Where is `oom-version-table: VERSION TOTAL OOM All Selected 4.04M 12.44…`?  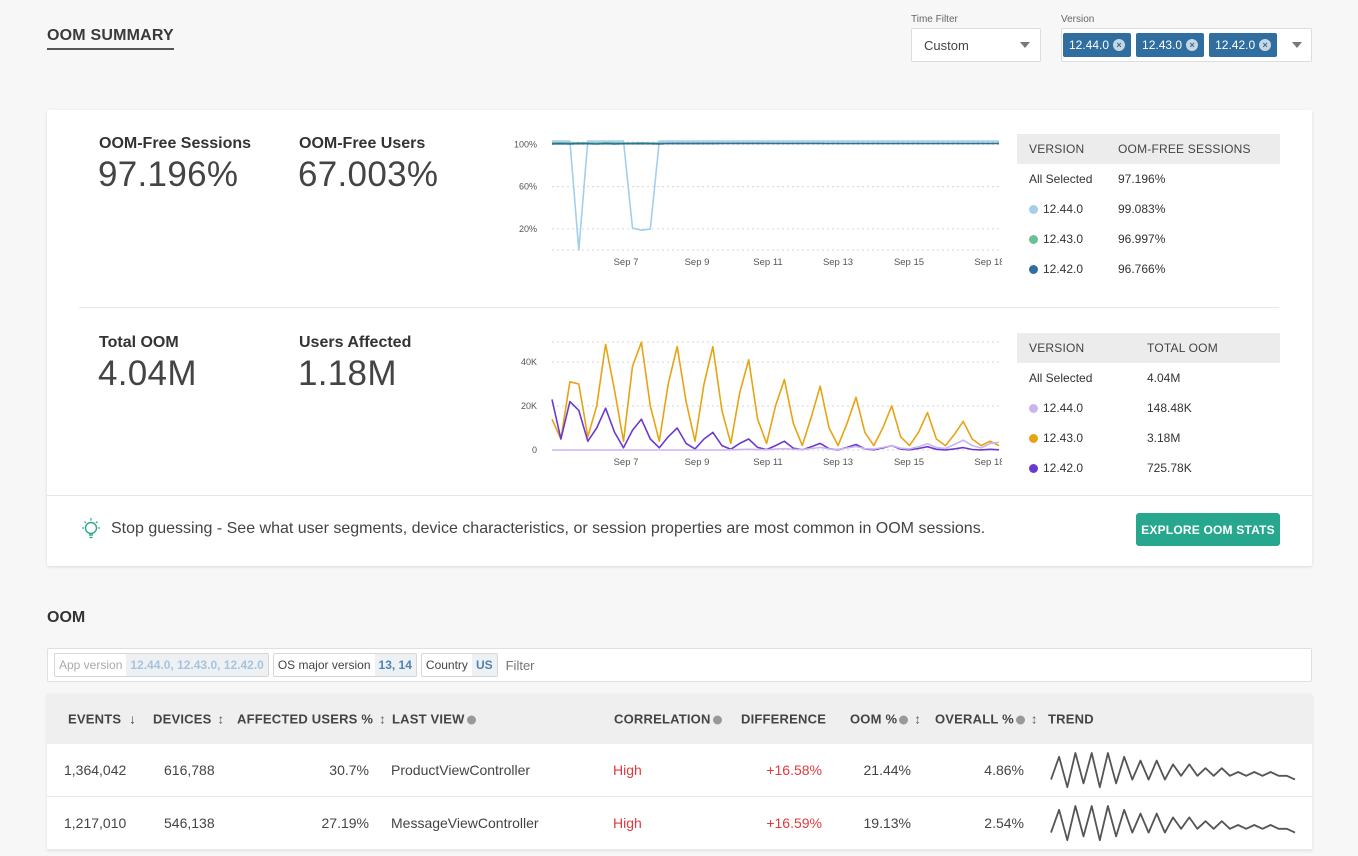 oom-version-table: VERSION TOTAL OOM All Selected 4.04M 12.44… is located at coordinates (1148, 408).